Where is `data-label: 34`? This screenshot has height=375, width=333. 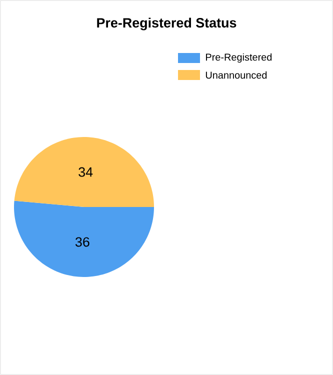
data-label: 34 is located at coordinates (85, 172).